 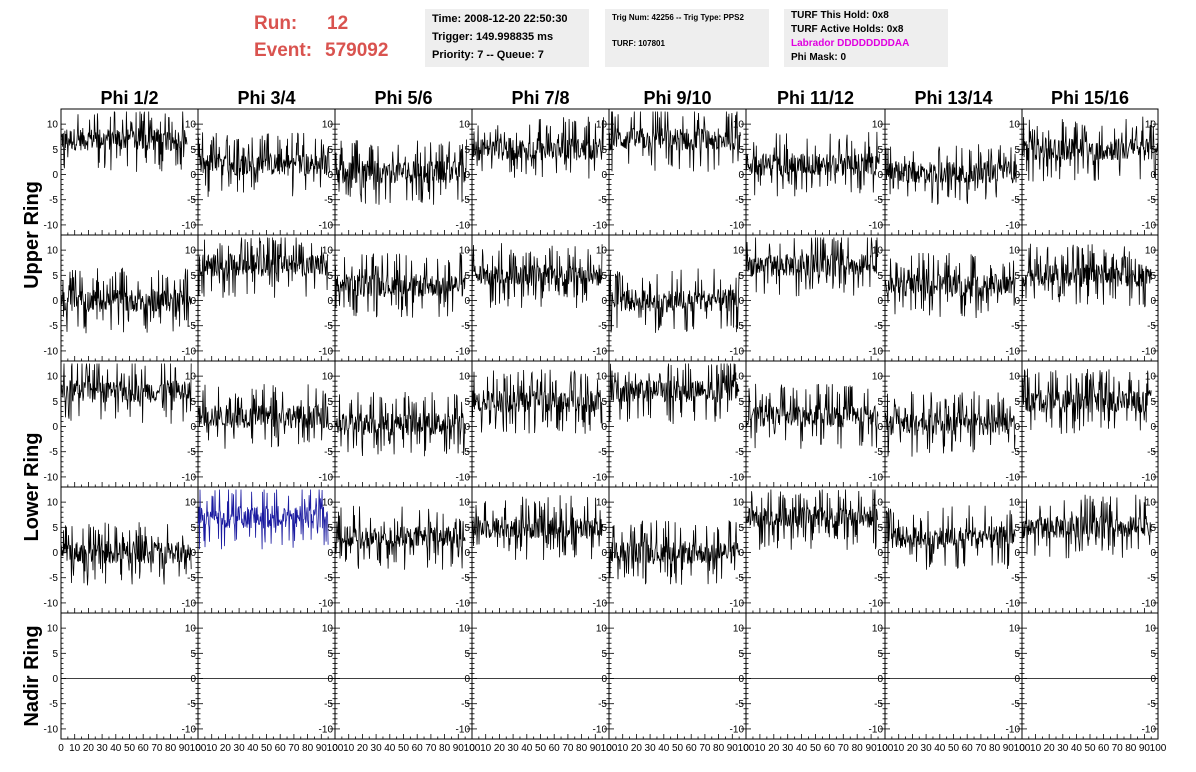 I want to click on ring-label: Upper Ring, so click(x=32, y=235).